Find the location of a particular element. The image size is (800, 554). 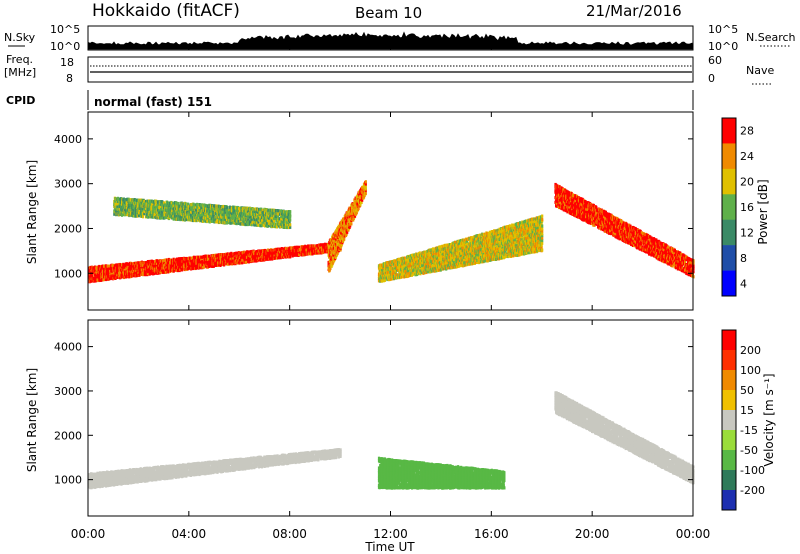

noise-right-tick-bottom: 10^0 is located at coordinates (723, 46).